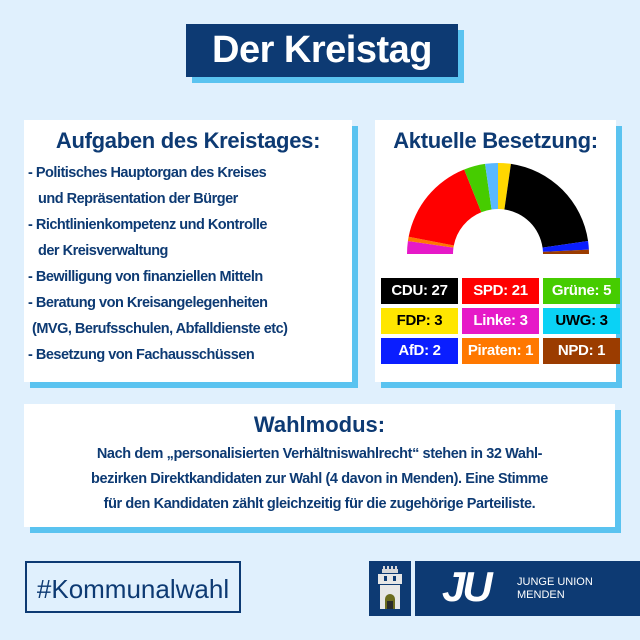  What do you see at coordinates (467, 586) in the screenshot?
I see `ju-logo-mark: JU` at bounding box center [467, 586].